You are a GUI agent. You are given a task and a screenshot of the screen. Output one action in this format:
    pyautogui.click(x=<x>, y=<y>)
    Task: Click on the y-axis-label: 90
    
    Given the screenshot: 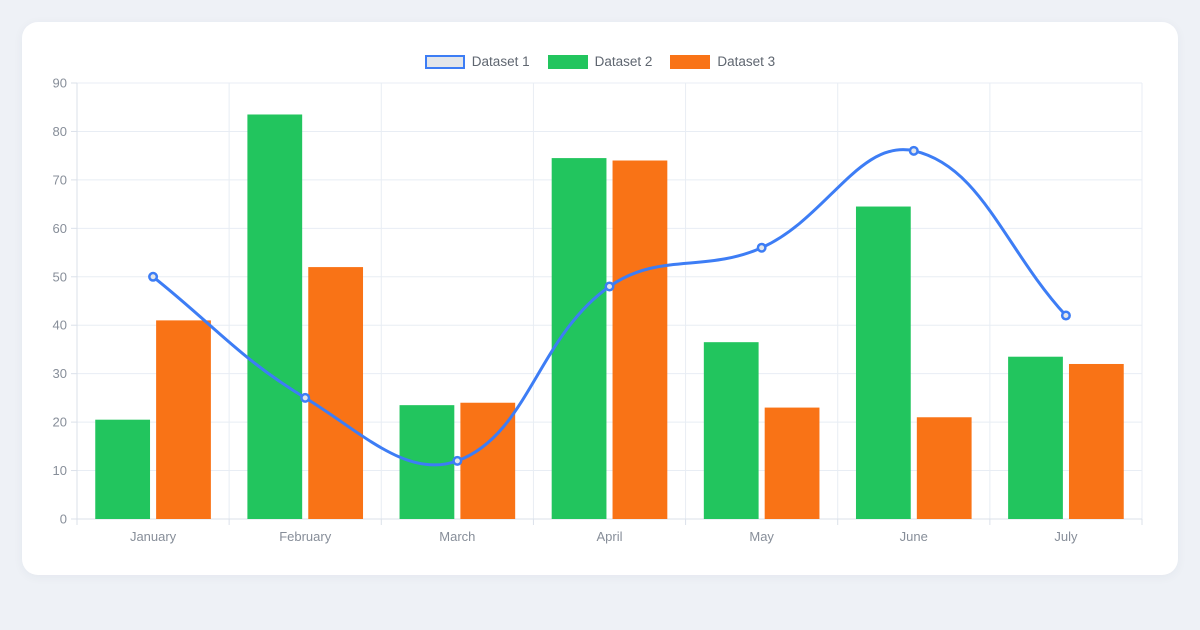 What is the action you would take?
    pyautogui.click(x=60, y=83)
    